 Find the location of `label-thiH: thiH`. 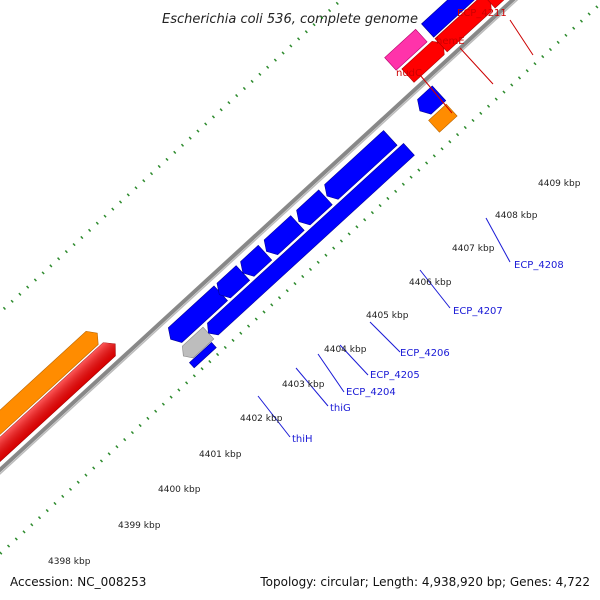

label-thiH: thiH is located at coordinates (302, 439).